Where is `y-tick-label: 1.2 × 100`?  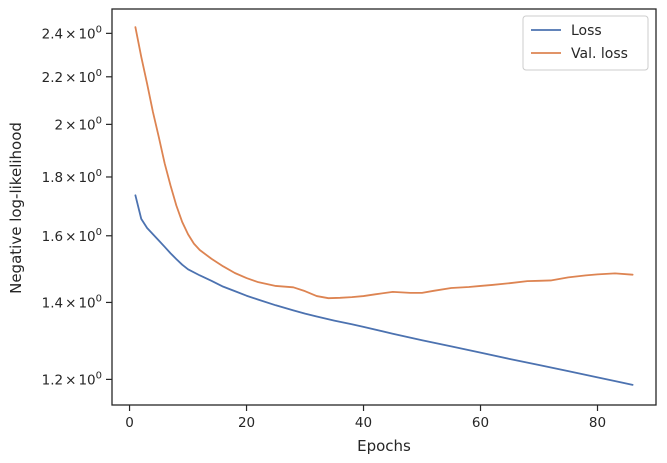 y-tick-label: 1.2 × 100 is located at coordinates (72, 379).